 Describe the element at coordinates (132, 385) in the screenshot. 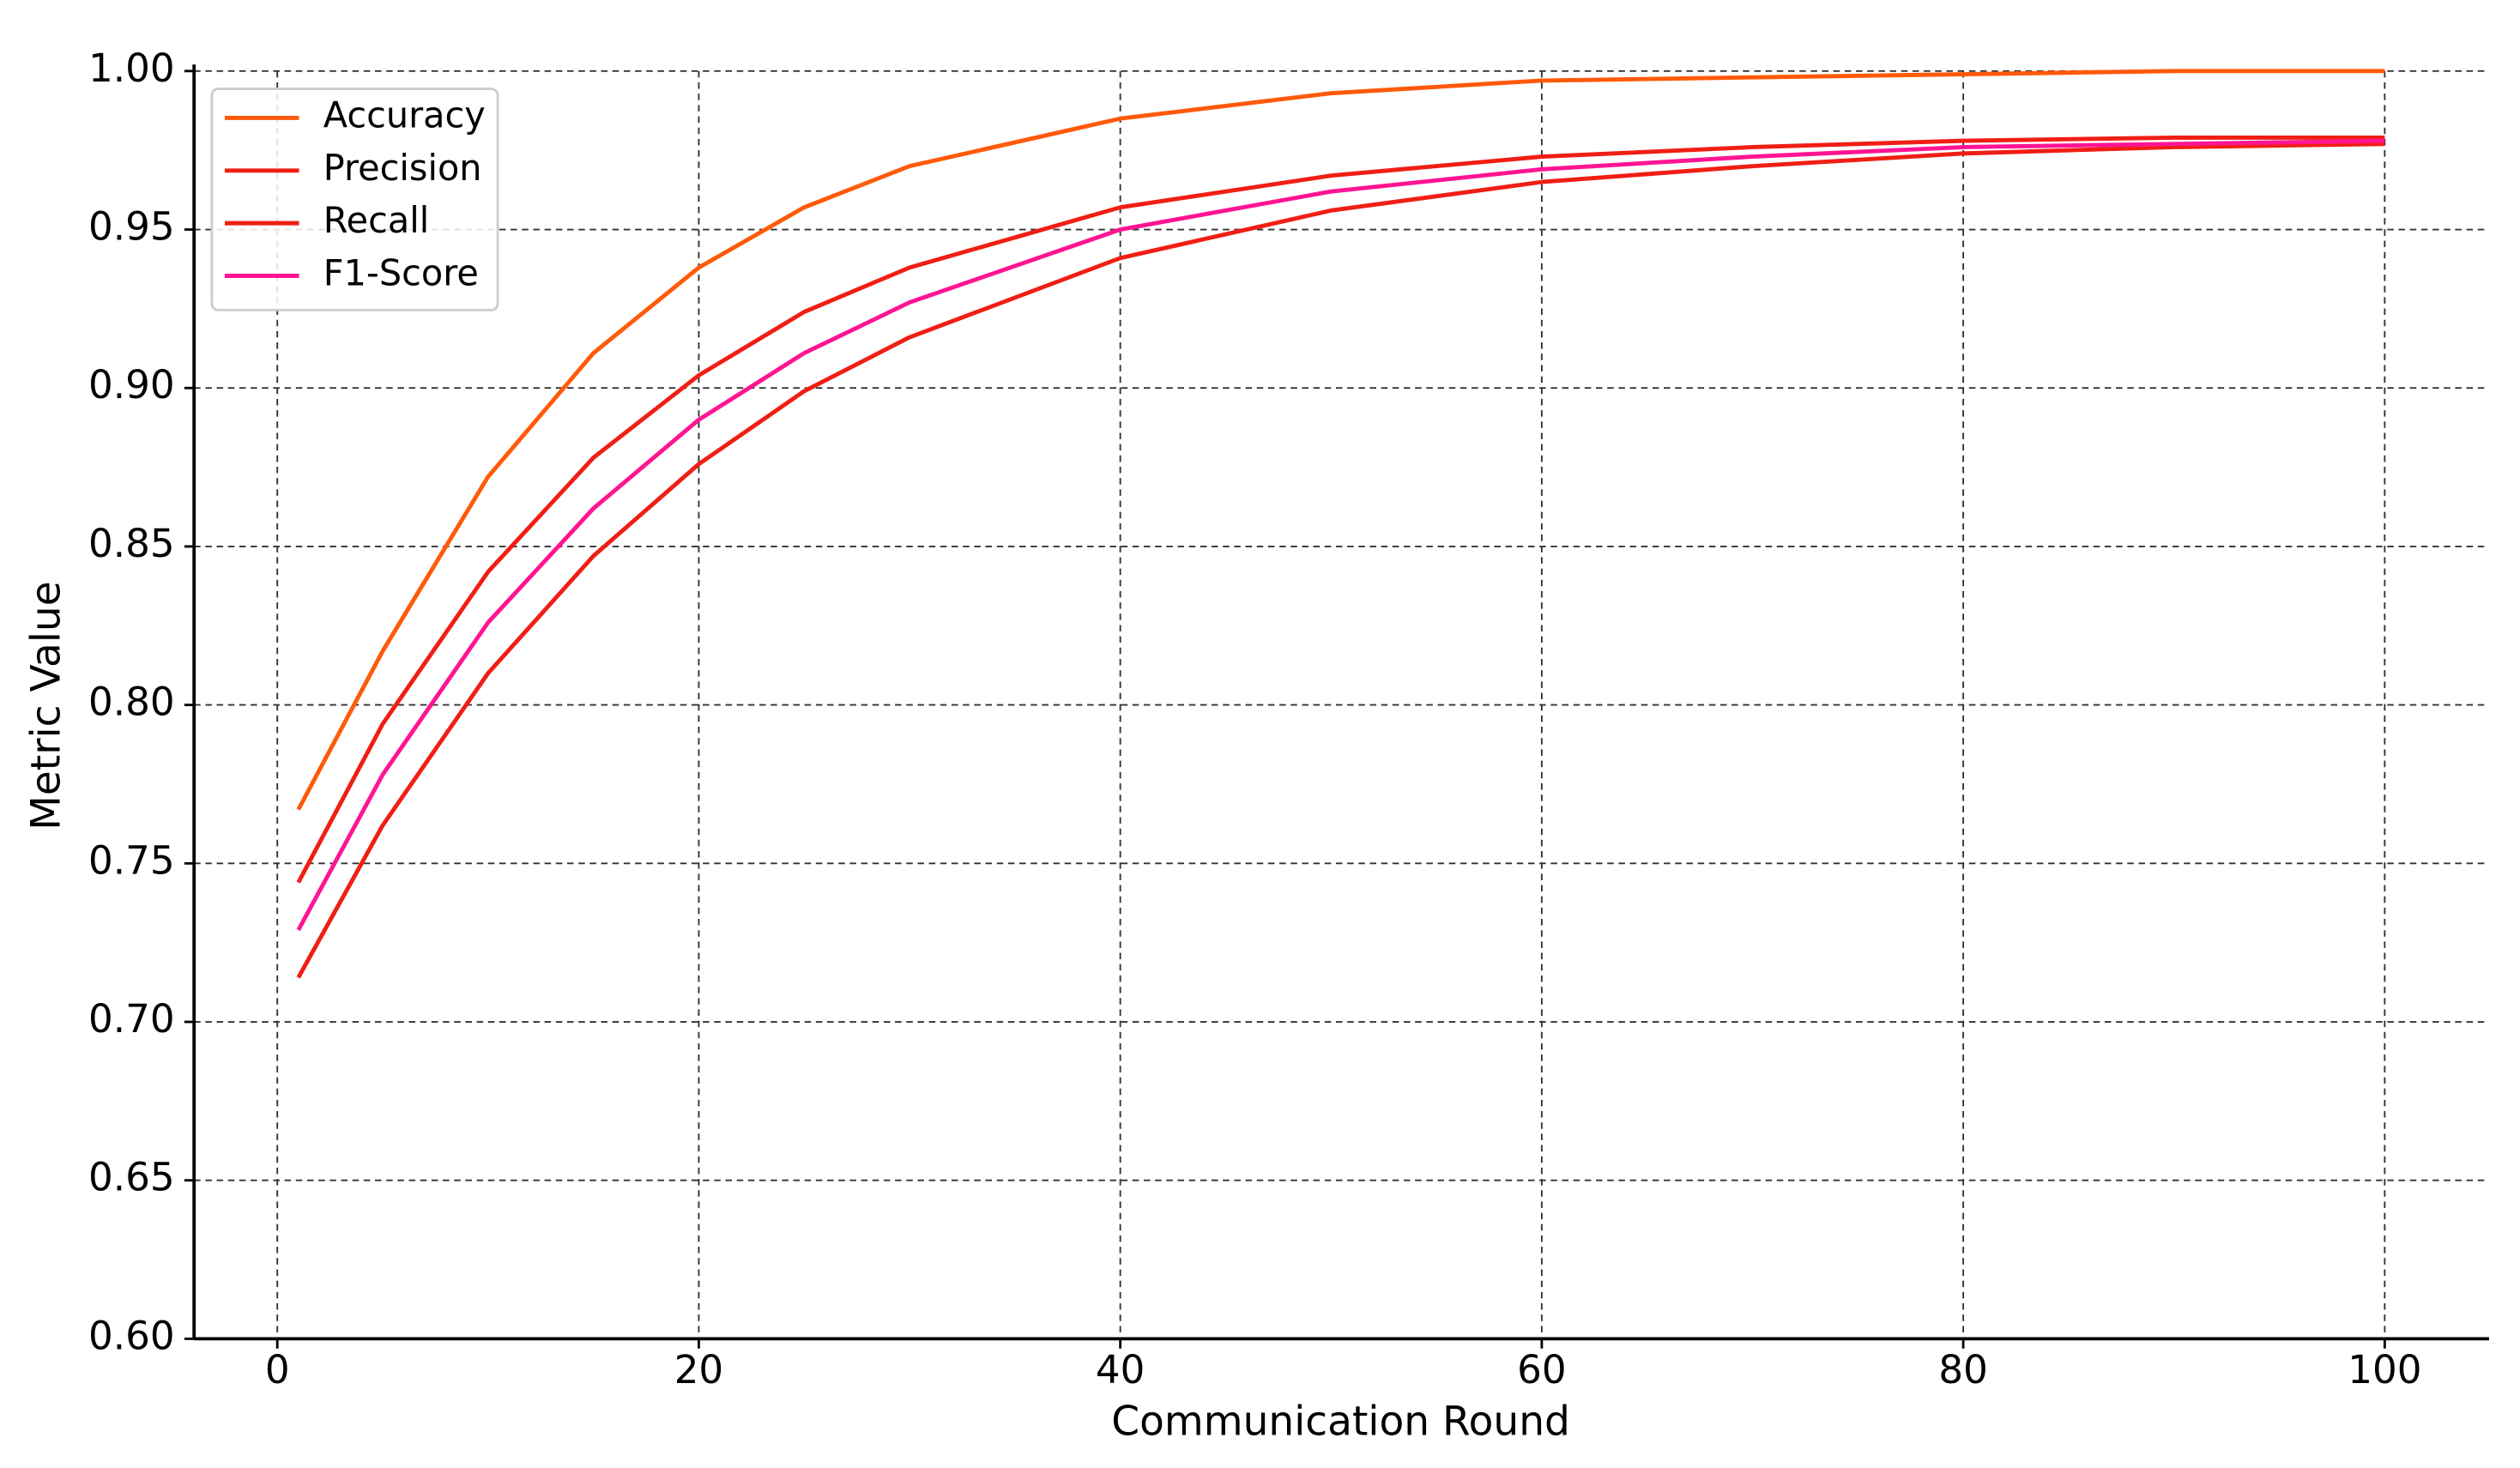

I see `y-tick-label: 0.90` at that location.